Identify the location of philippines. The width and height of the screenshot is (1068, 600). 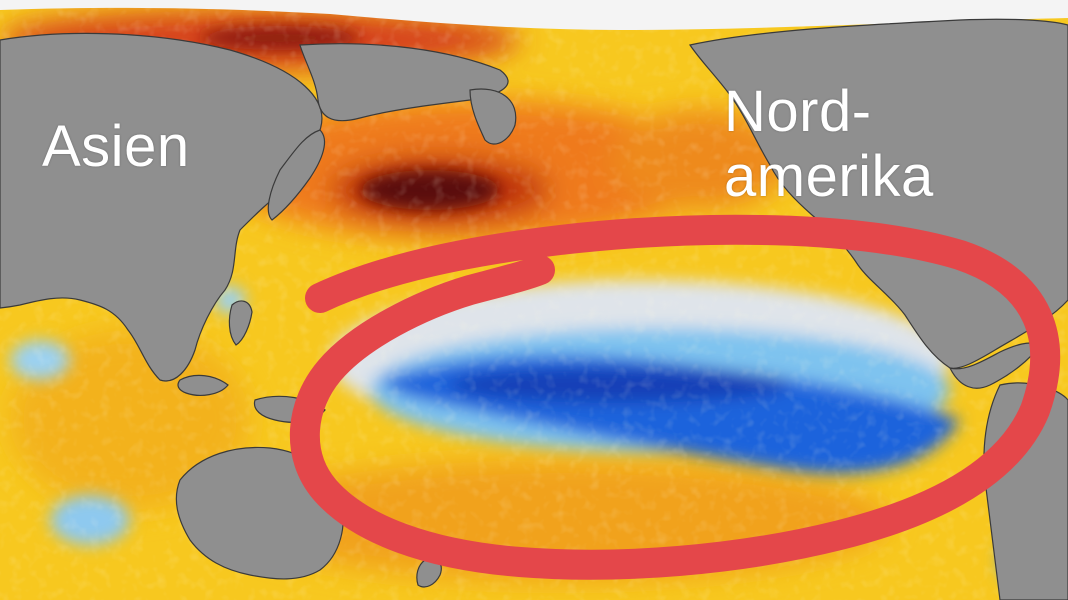
(240, 323).